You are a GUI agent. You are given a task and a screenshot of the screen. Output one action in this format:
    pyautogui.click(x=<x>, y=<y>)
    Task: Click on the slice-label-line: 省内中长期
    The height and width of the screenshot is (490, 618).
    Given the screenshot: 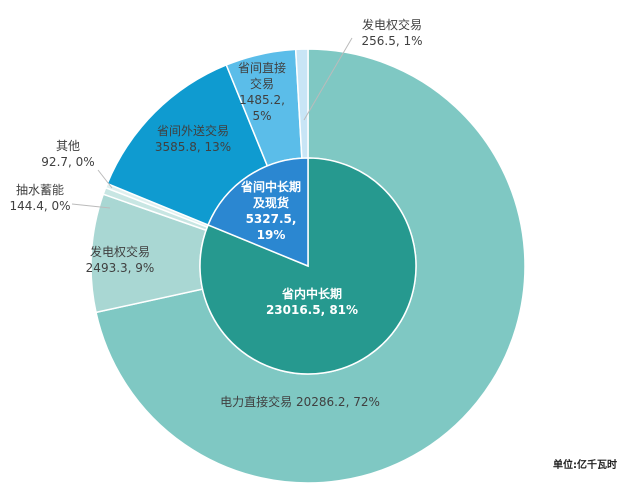 What is the action you would take?
    pyautogui.click(x=311, y=293)
    